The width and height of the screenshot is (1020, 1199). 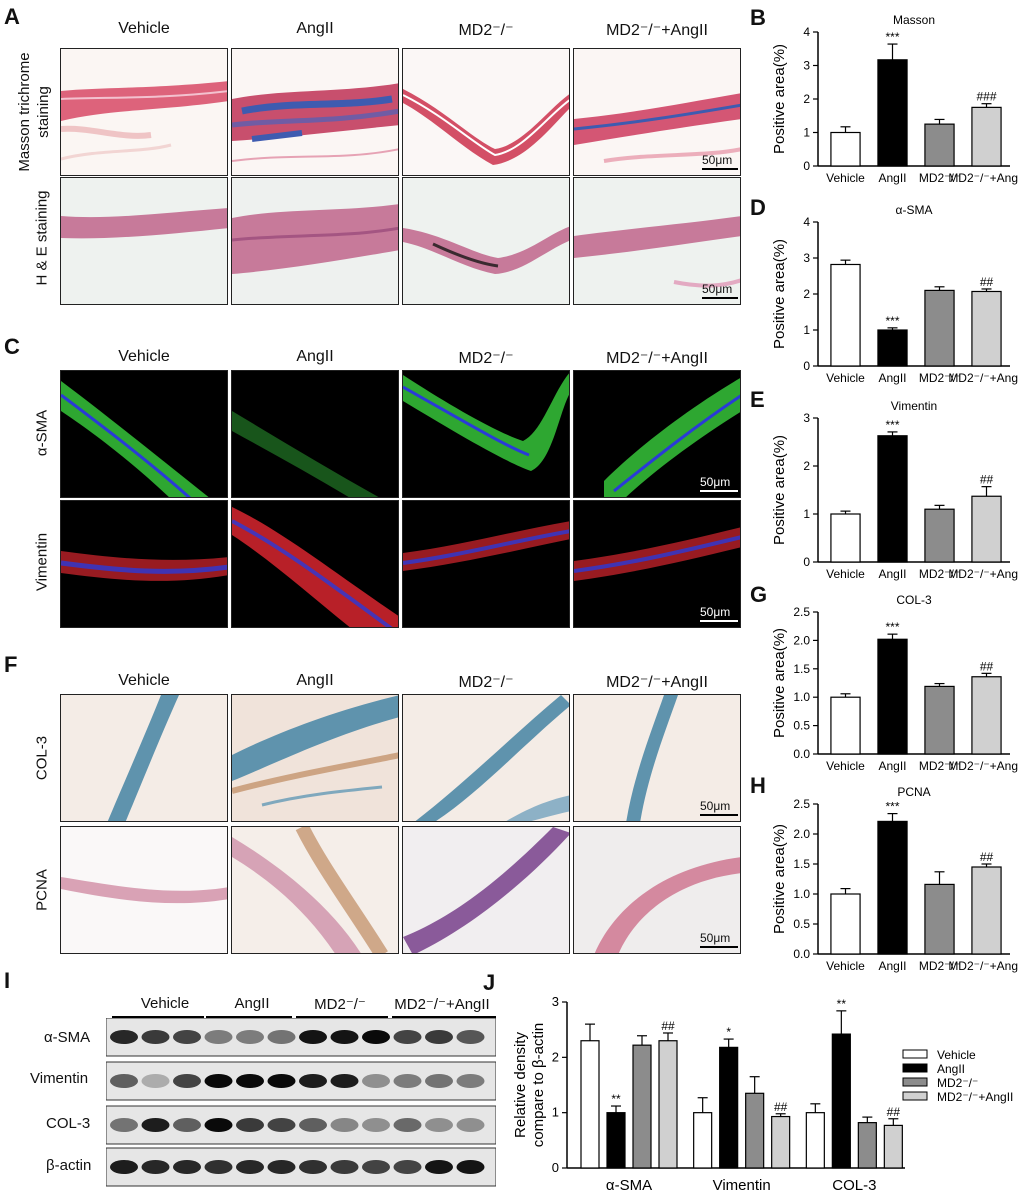 I want to click on col-label-angii-a: AngII, so click(x=315, y=28).